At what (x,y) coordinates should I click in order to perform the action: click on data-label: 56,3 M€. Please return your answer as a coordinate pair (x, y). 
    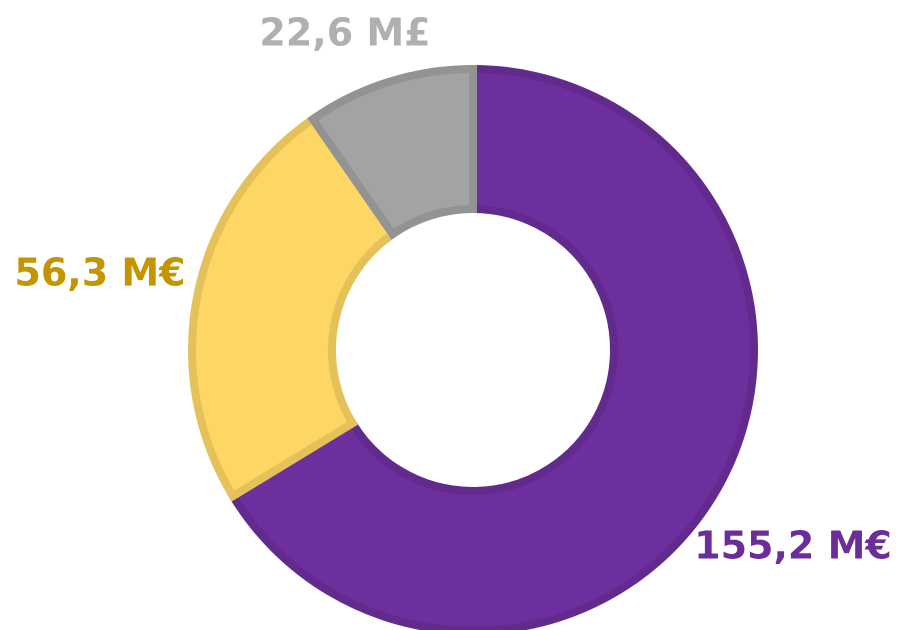
    Looking at the image, I should click on (99, 273).